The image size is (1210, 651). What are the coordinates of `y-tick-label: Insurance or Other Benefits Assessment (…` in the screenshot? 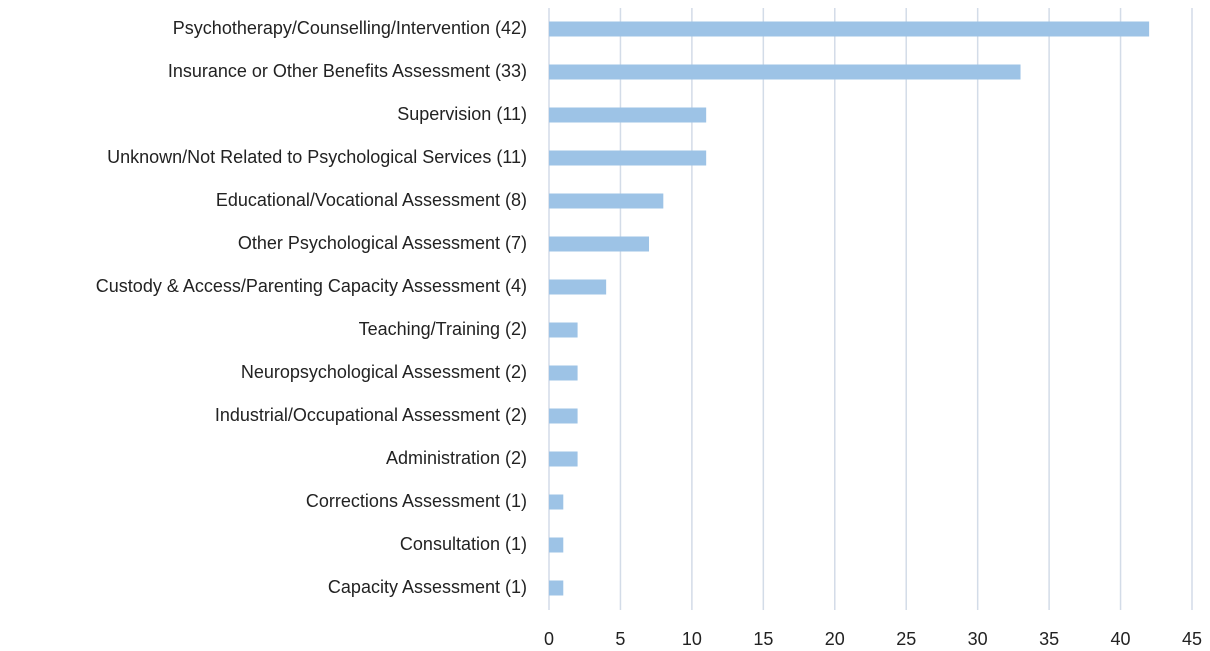 It's located at (347, 71).